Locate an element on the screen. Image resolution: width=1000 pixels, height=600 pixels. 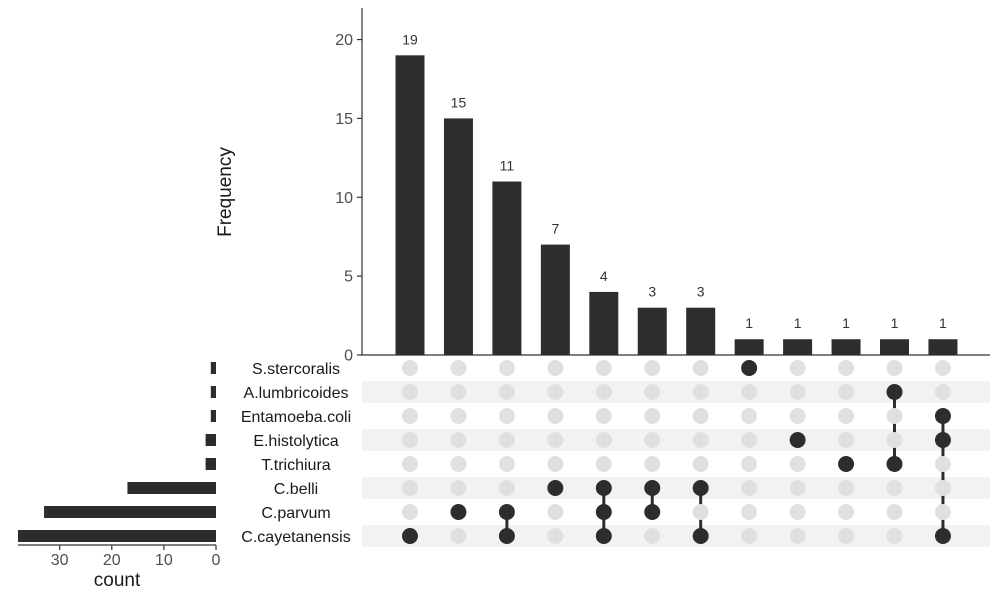
intersection-bar-label: 15 is located at coordinates (459, 102).